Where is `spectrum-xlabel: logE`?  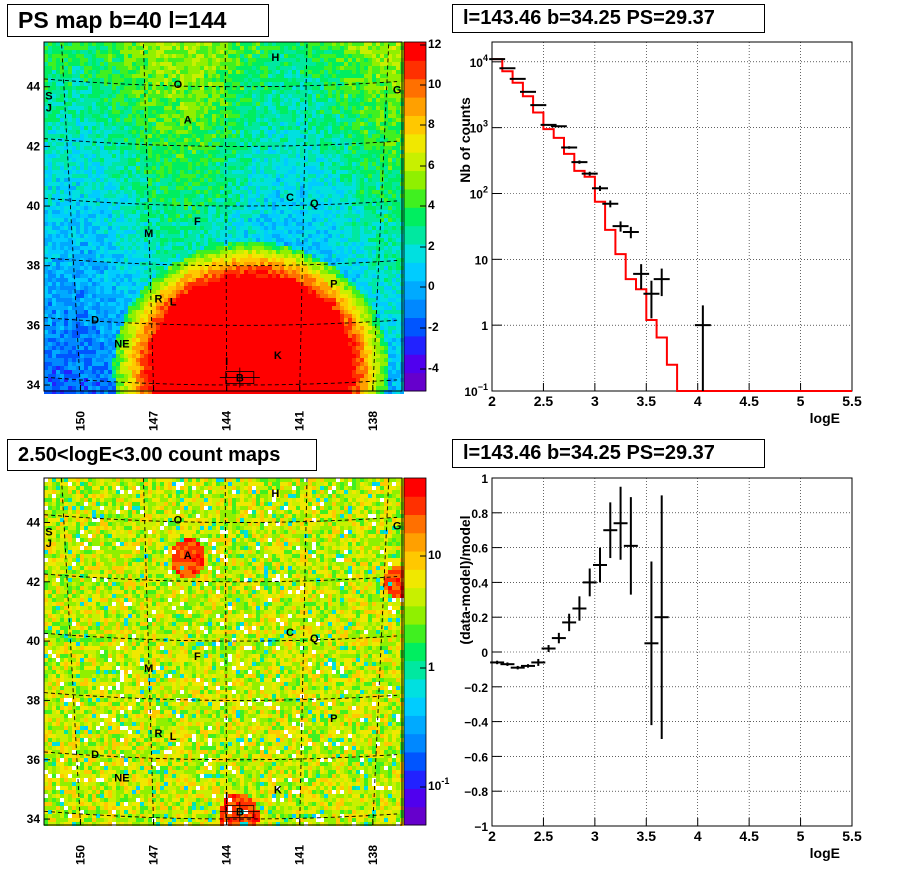 spectrum-xlabel: logE is located at coordinates (825, 418).